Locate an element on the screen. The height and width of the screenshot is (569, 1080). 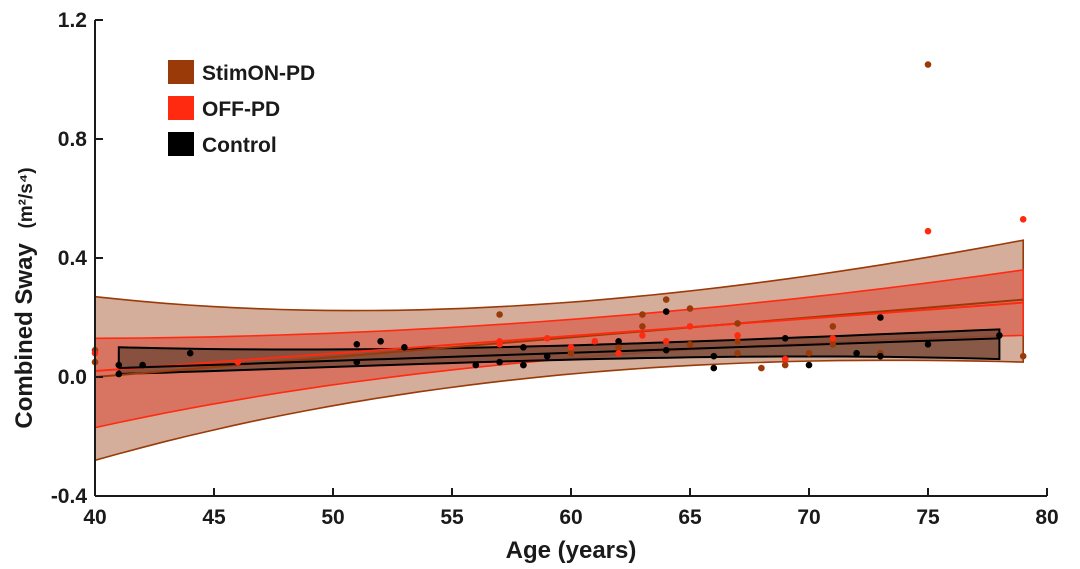
control-legend-label: Control is located at coordinates (239, 145).